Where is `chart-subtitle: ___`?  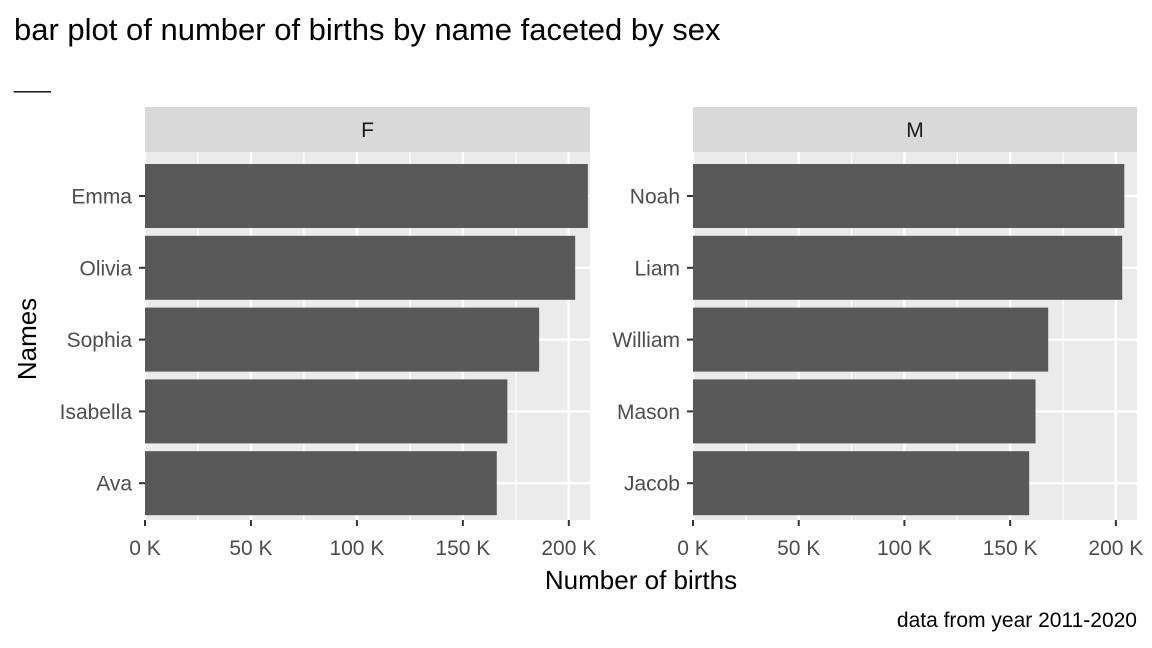
chart-subtitle: ___ is located at coordinates (32, 80).